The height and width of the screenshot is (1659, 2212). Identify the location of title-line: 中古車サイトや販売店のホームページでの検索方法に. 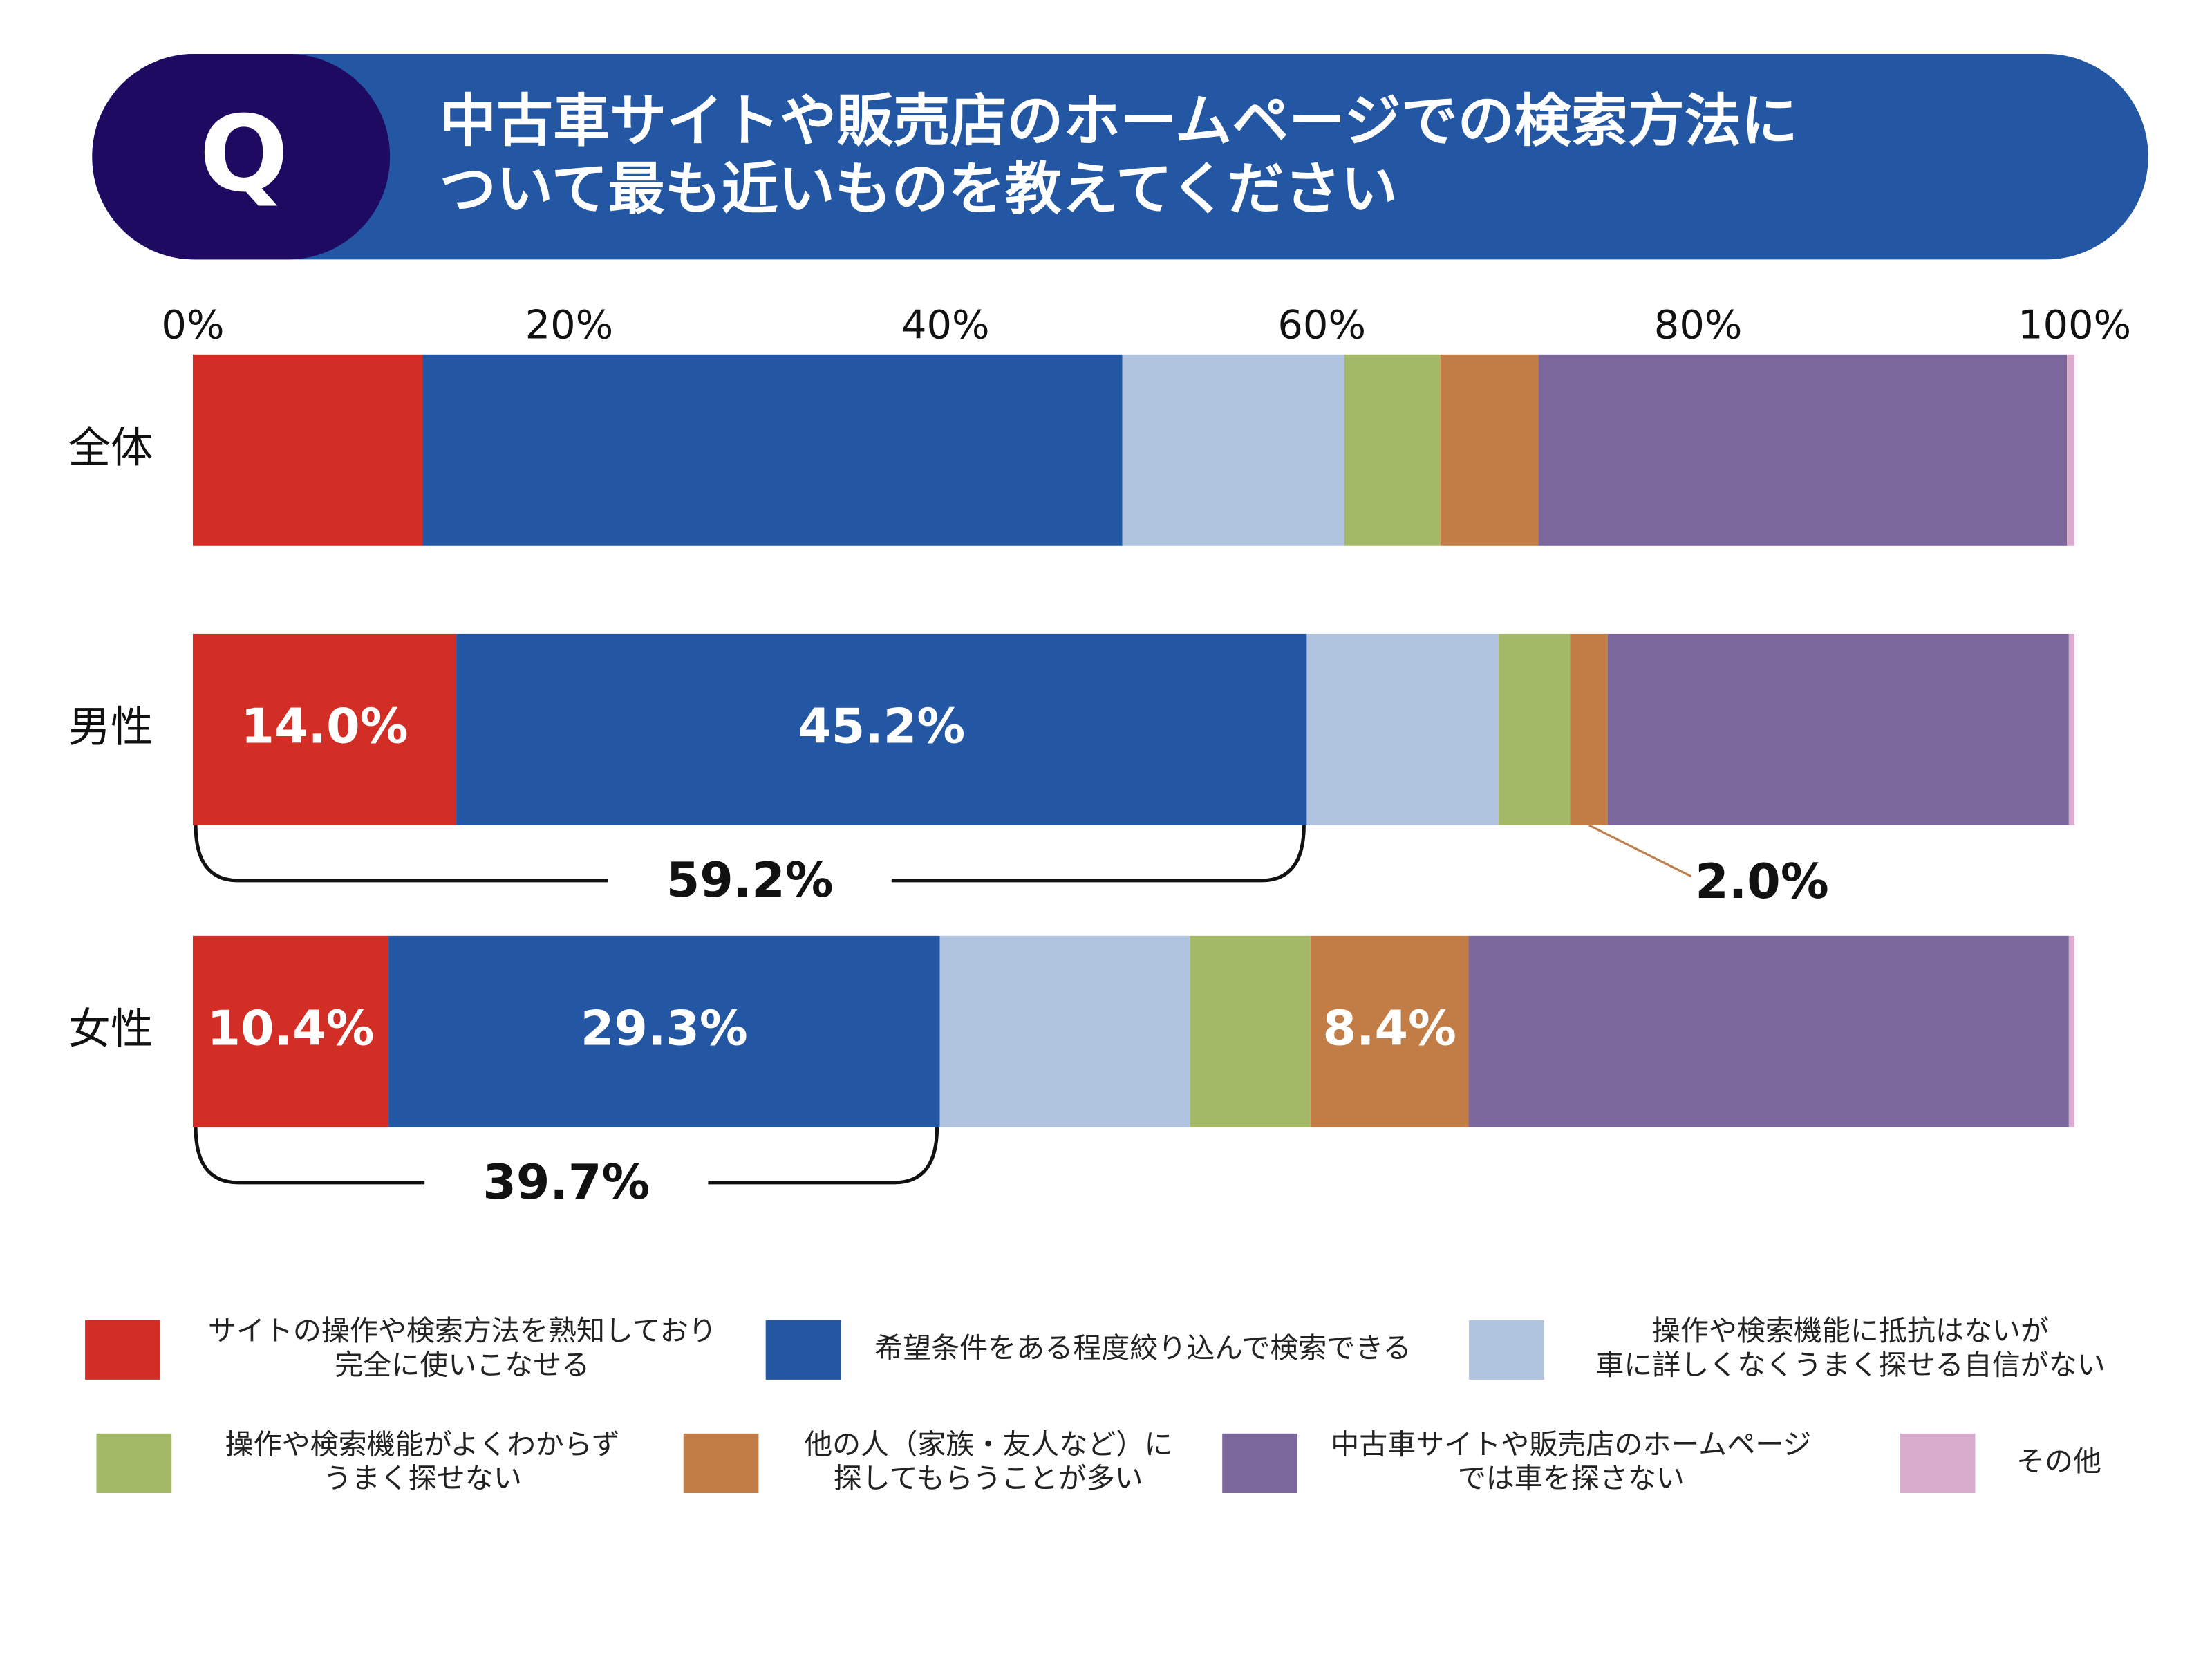
(1119, 121).